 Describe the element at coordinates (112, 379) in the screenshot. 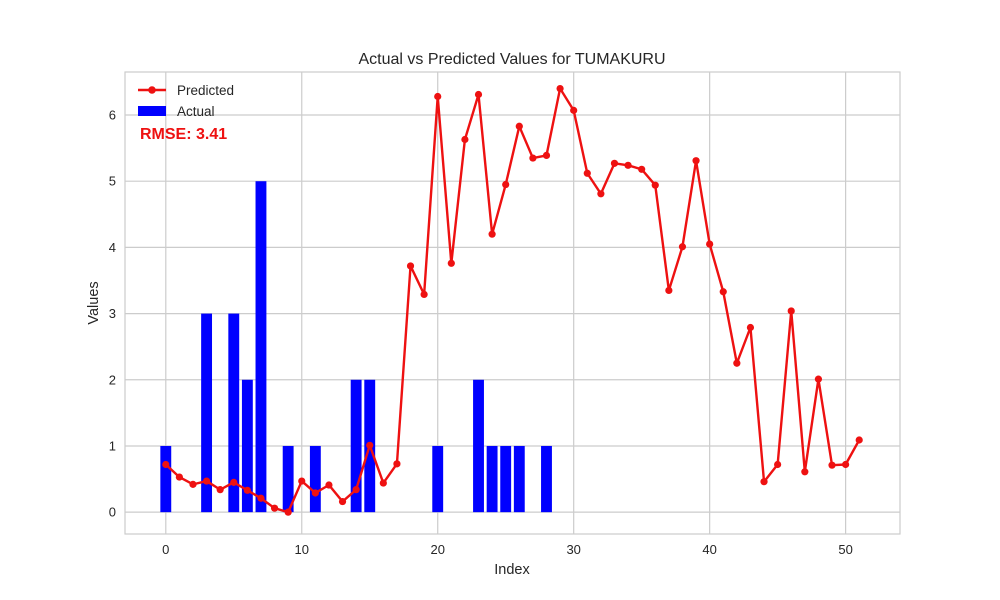

I see `y-tick-label: 2` at that location.